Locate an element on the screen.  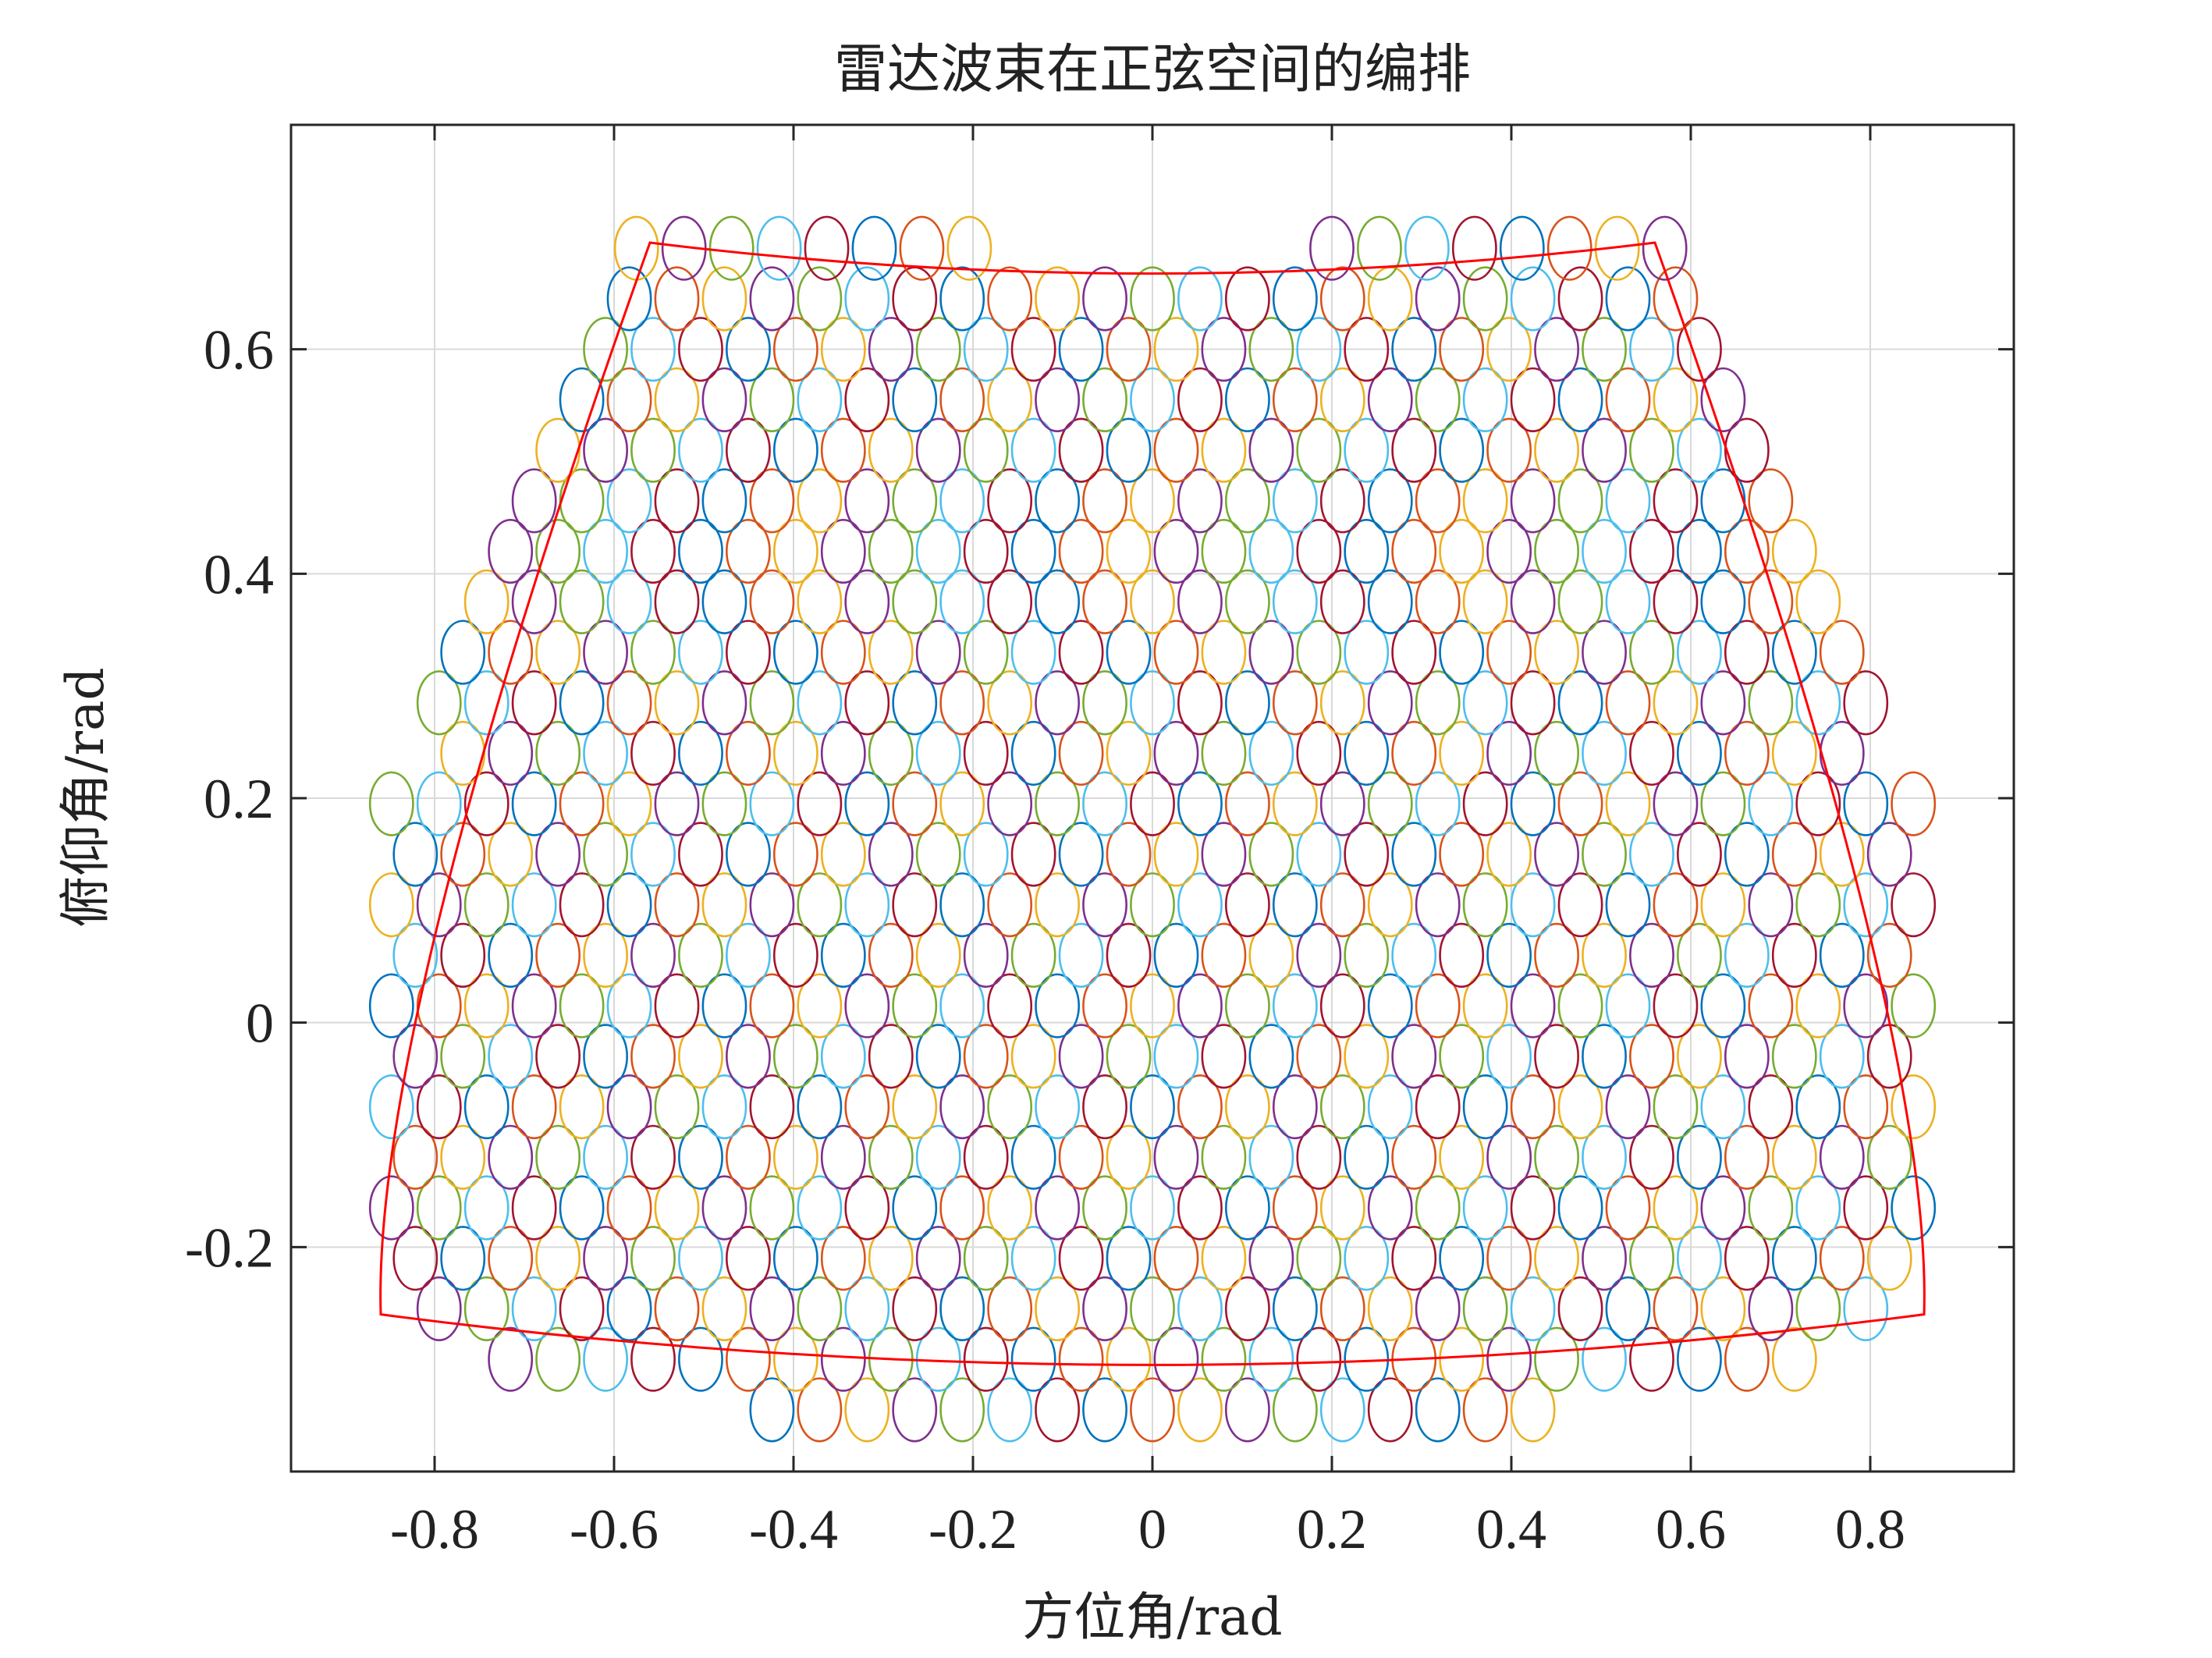
y-tick-label: 0.4 is located at coordinates (239, 574).